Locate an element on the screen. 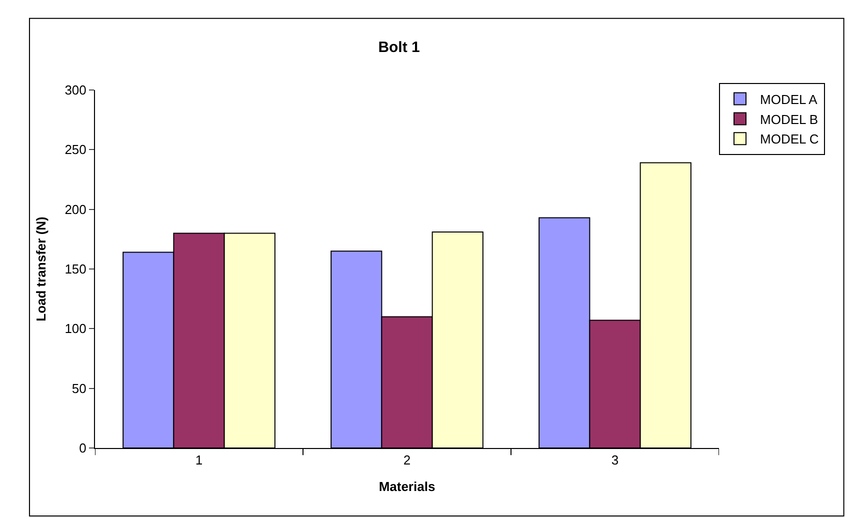  y-tick-label: 100 is located at coordinates (75, 328).